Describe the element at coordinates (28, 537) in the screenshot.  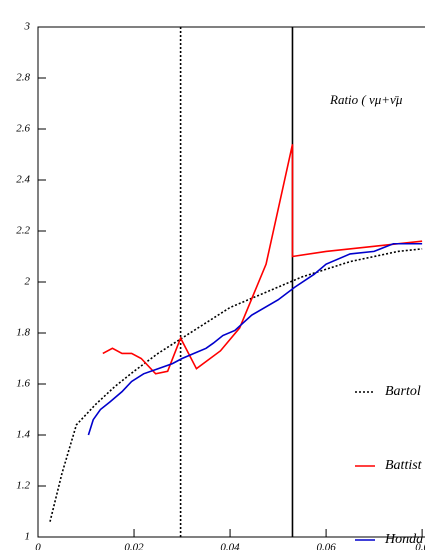
I see `y-tick-label: 1` at that location.